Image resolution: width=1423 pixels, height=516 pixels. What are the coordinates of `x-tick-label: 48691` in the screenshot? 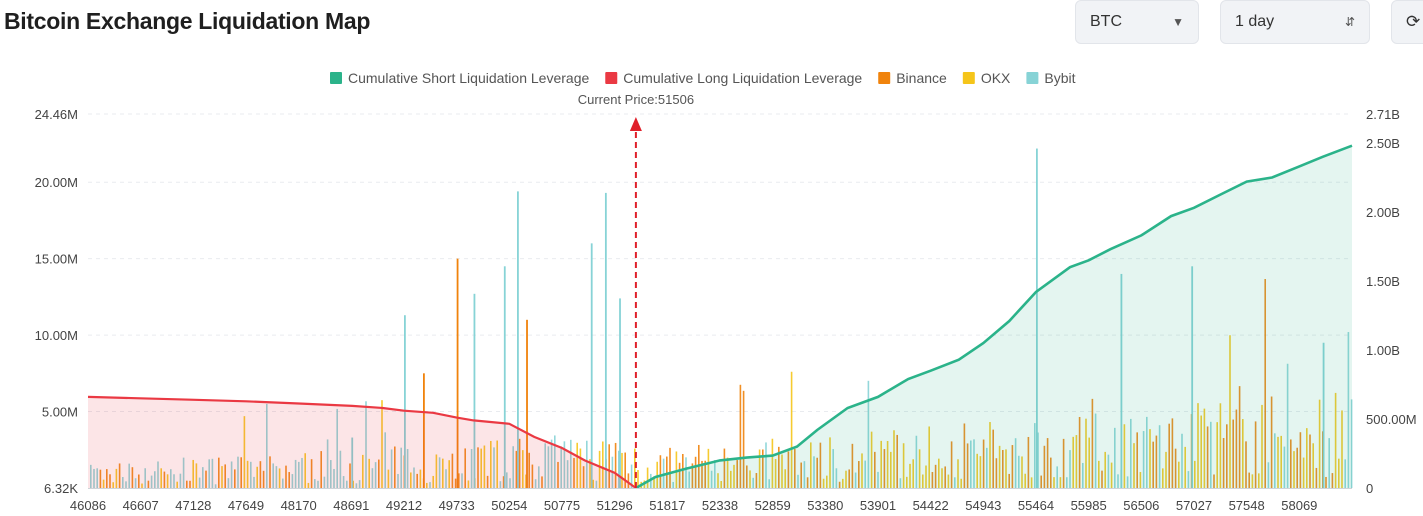 It's located at (351, 505).